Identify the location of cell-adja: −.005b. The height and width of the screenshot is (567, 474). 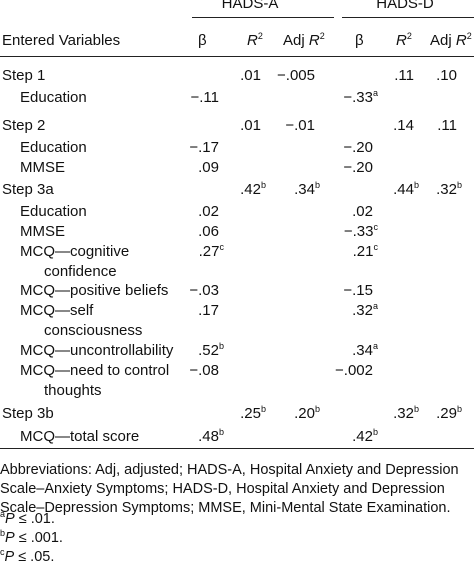
(290, 76).